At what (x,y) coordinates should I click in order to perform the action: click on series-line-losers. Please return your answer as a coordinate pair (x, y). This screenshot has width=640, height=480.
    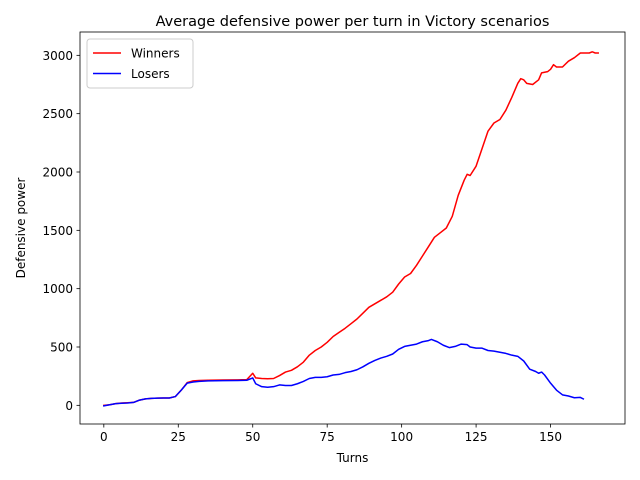
    Looking at the image, I should click on (343, 372).